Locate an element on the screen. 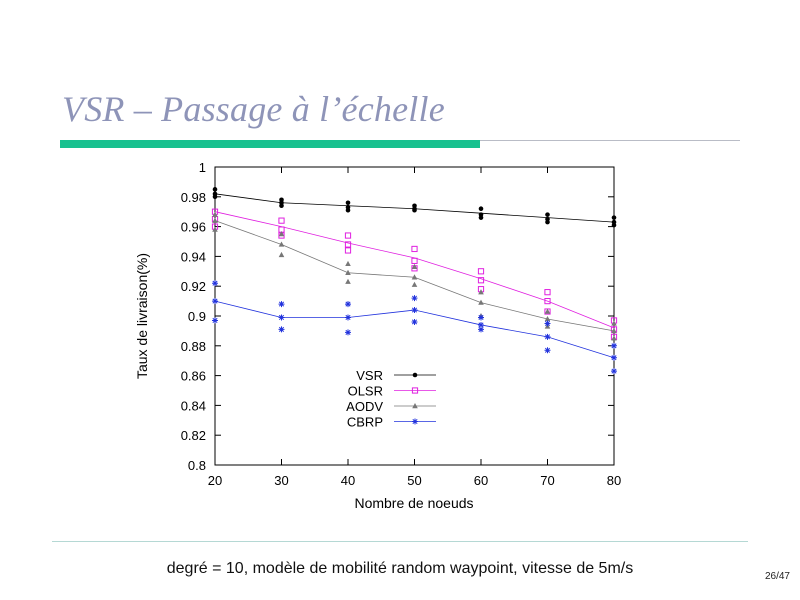 Image resolution: width=800 pixels, height=600 pixels. y-tick-label: 0.86 is located at coordinates (193, 376).